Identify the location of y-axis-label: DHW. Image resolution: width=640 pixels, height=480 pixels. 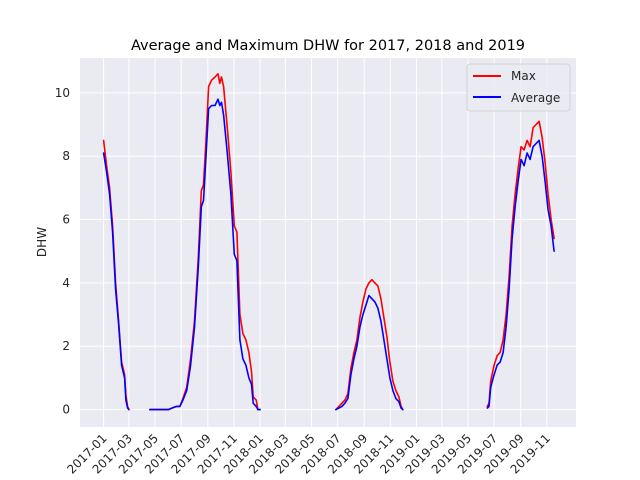
(42, 242).